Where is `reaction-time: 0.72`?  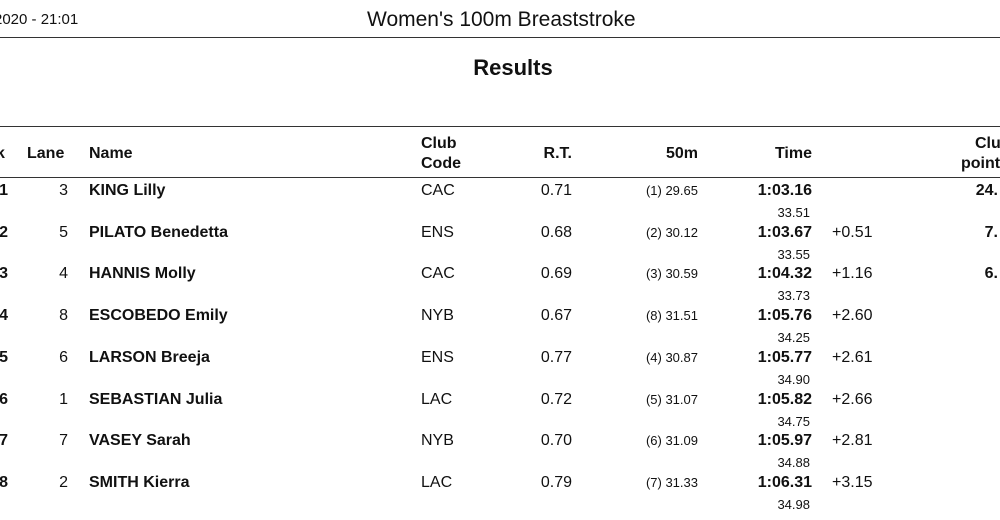 reaction-time: 0.72 is located at coordinates (556, 399).